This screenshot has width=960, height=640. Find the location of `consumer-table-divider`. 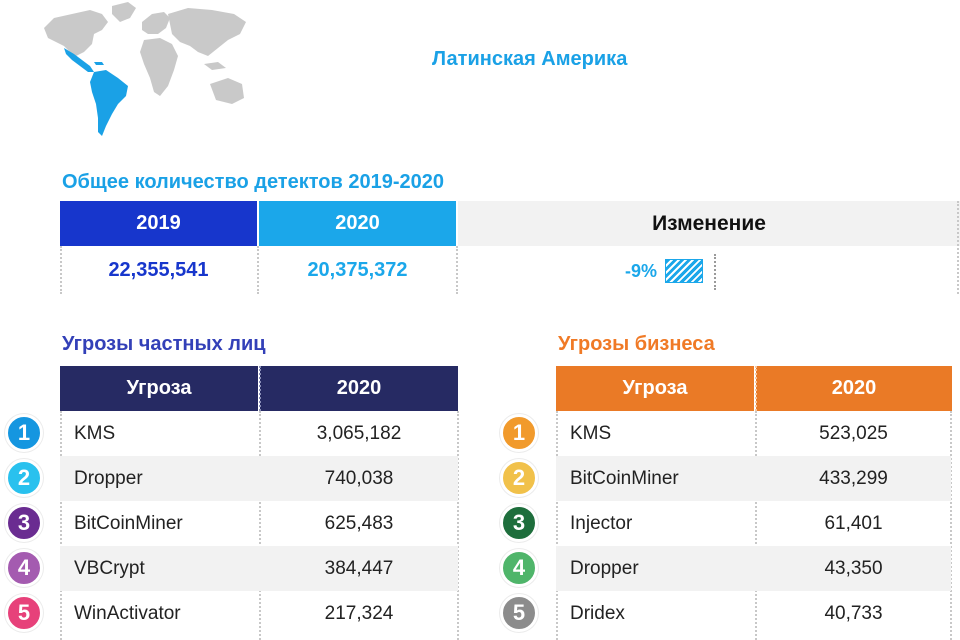

consumer-table-divider is located at coordinates (260, 525).